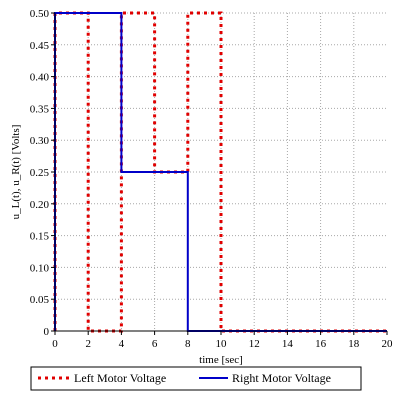 The width and height of the screenshot is (400, 400). I want to click on x-tick-label: 4, so click(122, 344).